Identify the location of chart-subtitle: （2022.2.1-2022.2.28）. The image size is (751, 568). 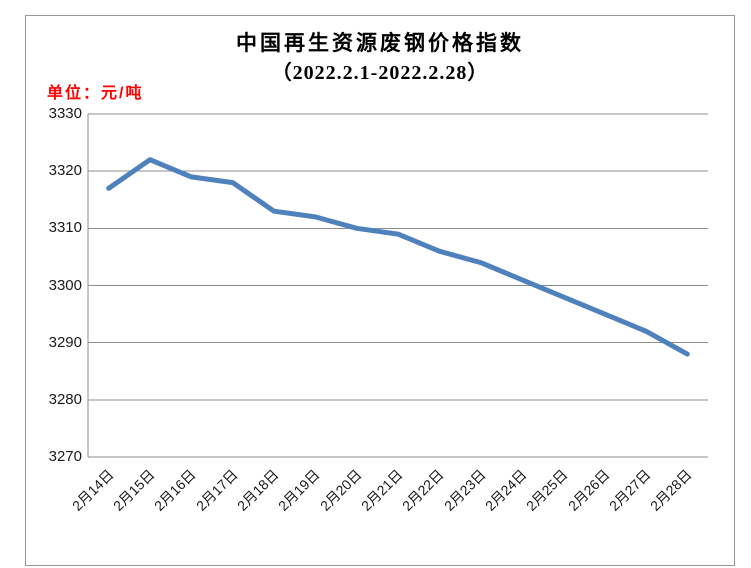
(380, 73).